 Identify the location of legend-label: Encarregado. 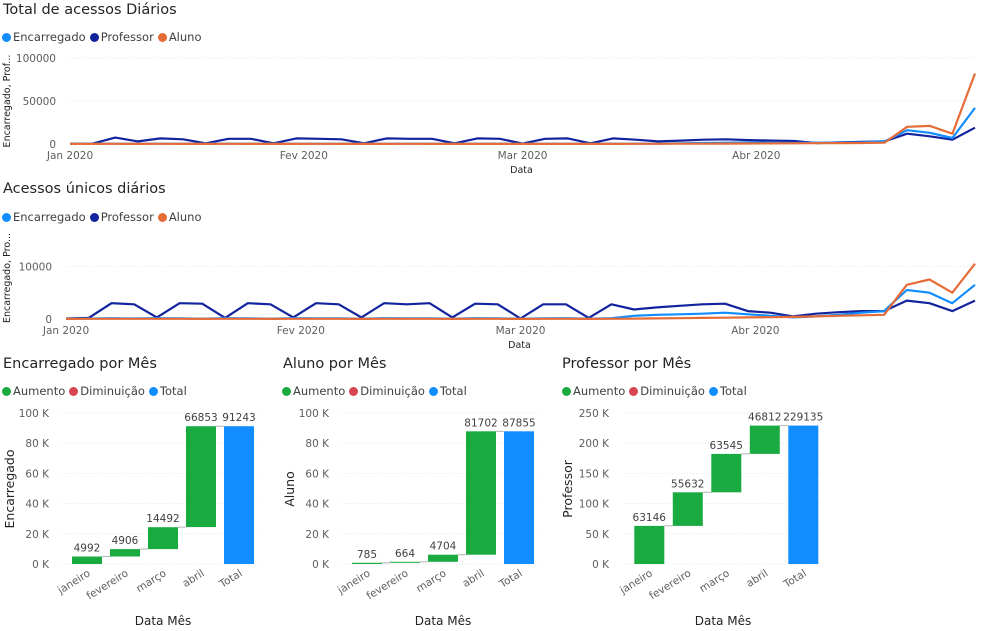
(49, 37).